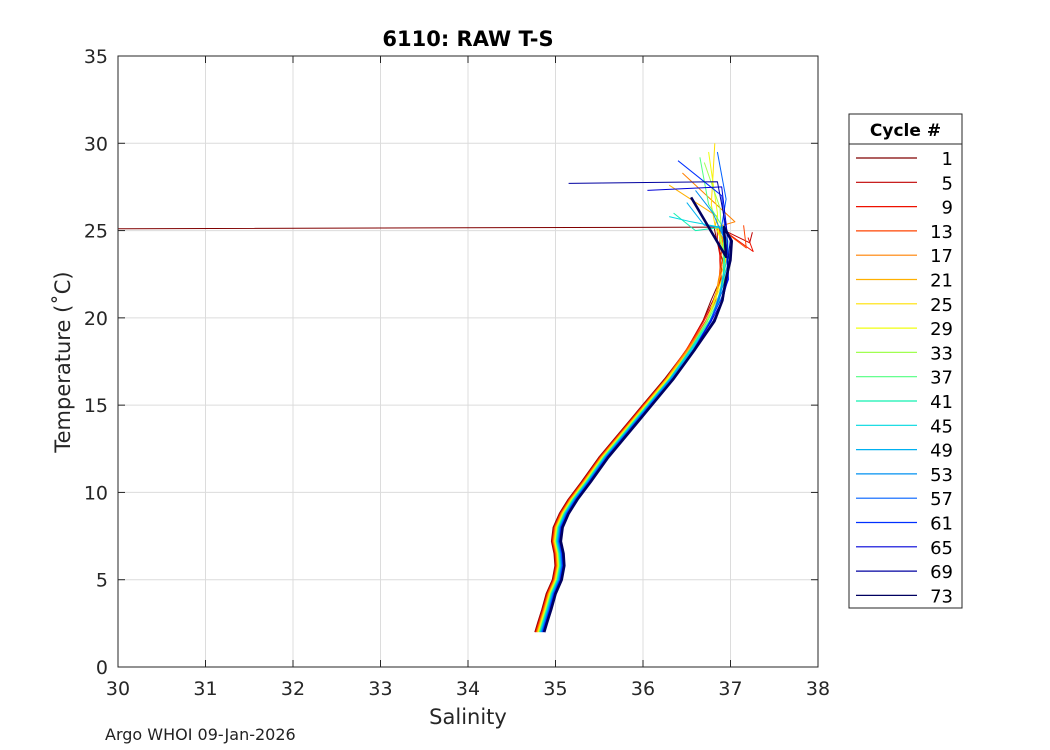 The width and height of the screenshot is (1050, 750). I want to click on legend-label-cycle-57: 57, so click(941, 499).